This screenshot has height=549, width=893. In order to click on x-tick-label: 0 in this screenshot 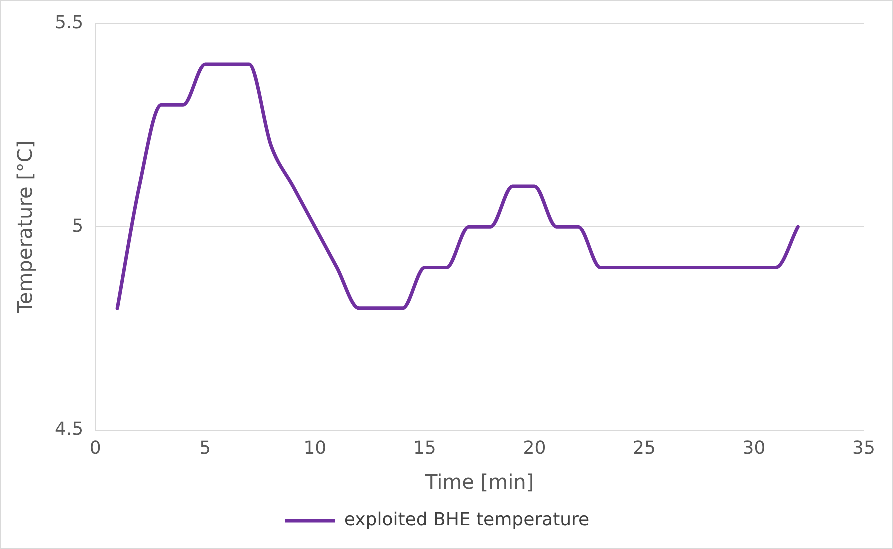, I will do `click(96, 448)`.